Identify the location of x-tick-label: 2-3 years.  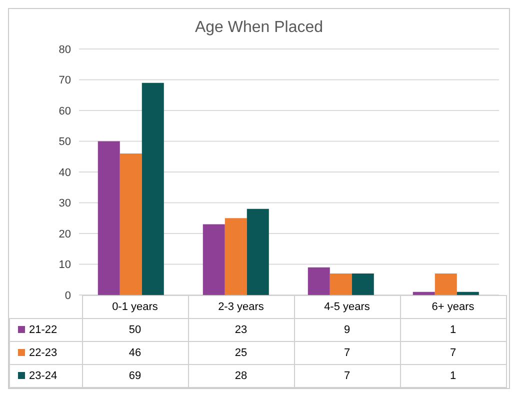
(241, 307).